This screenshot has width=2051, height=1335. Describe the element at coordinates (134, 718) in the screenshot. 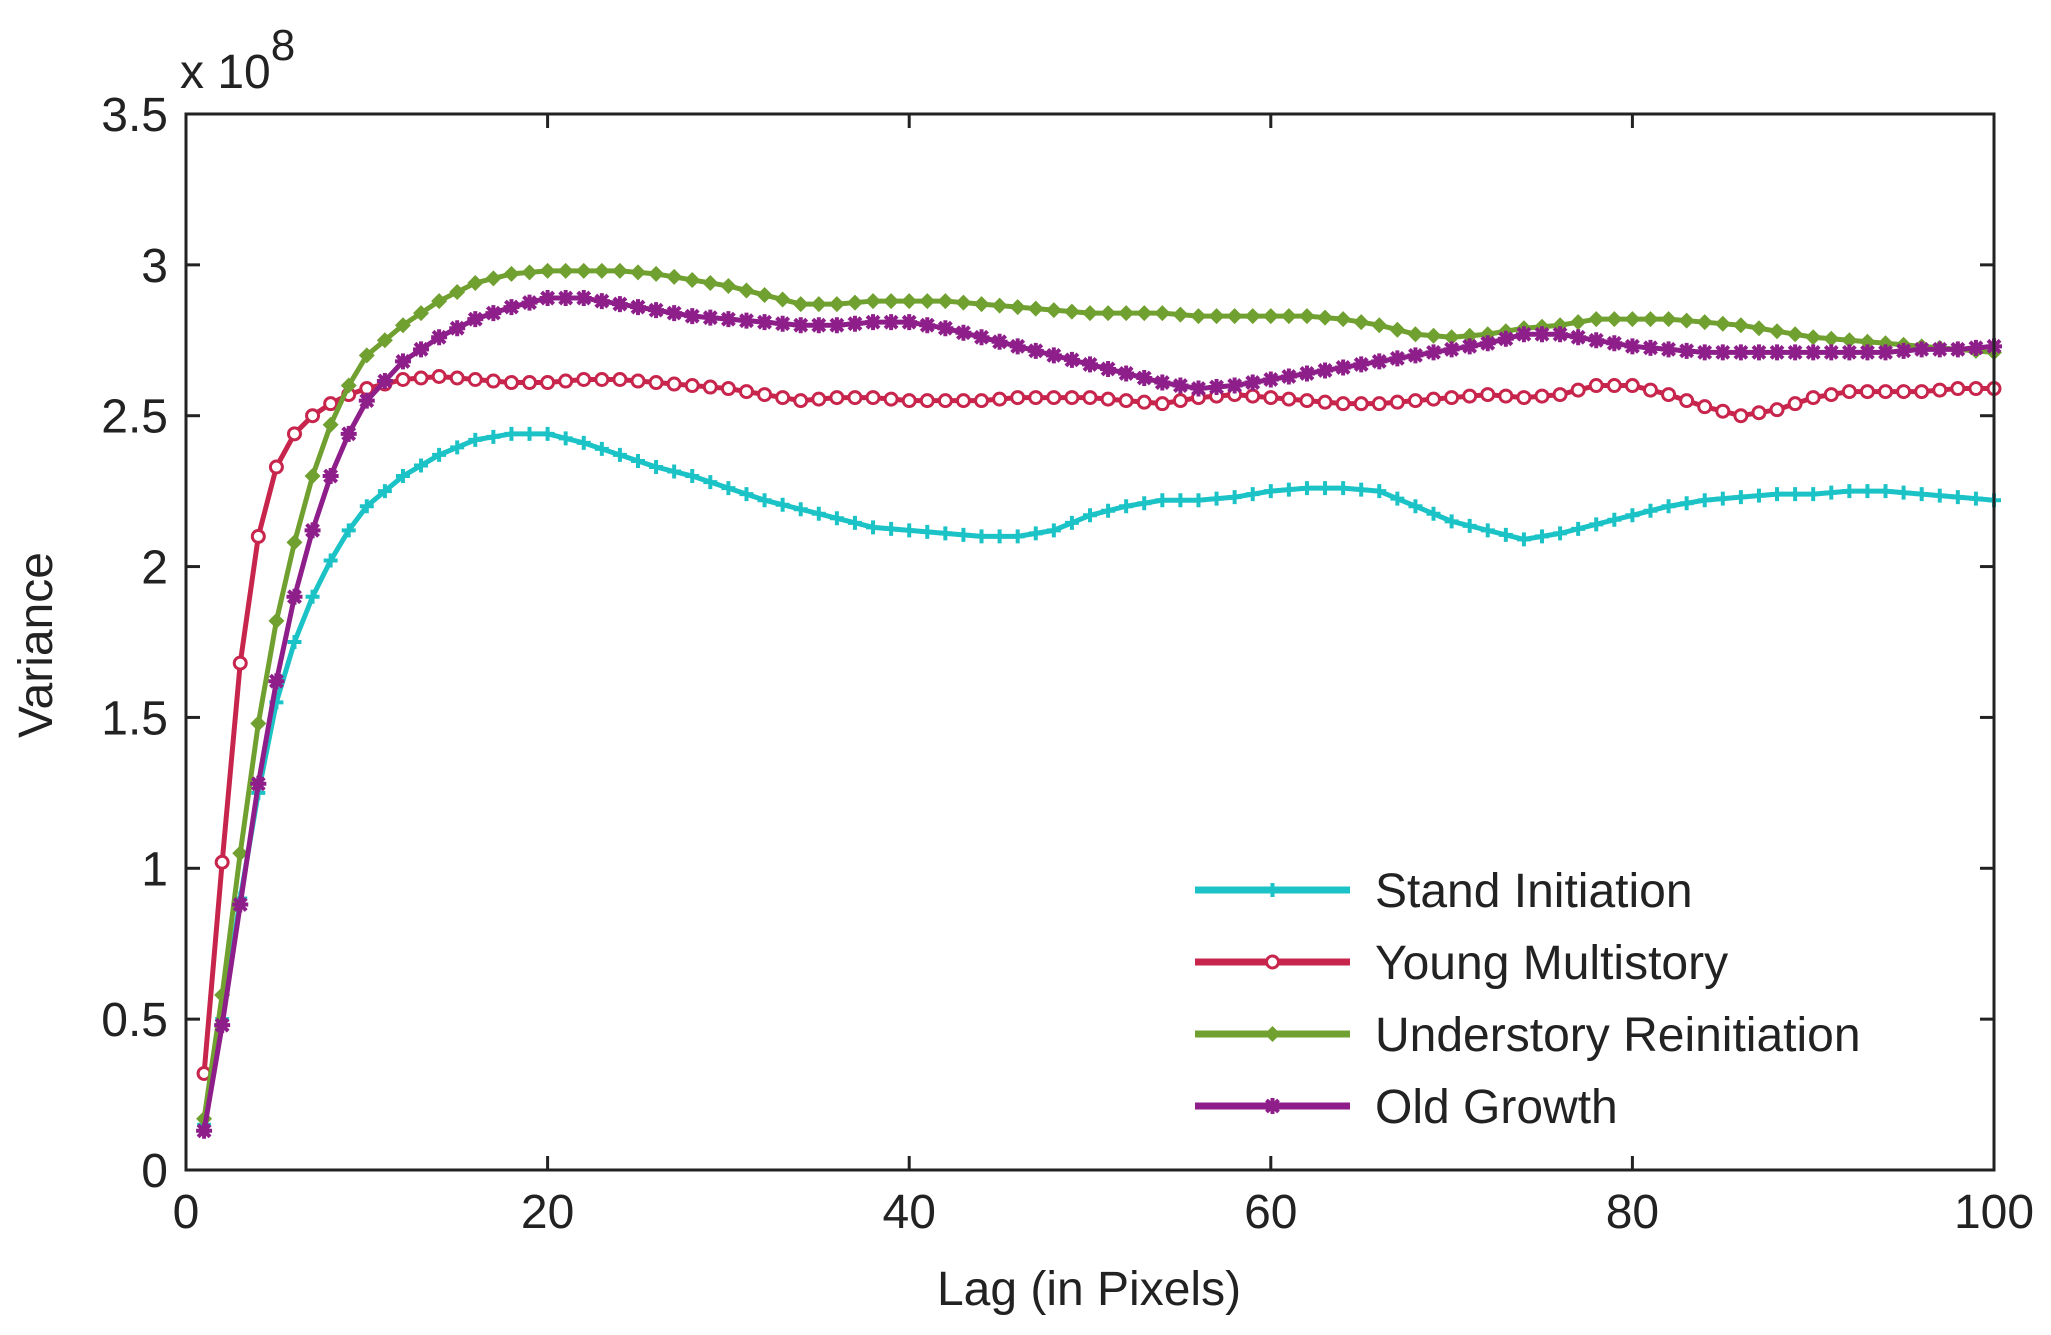

I see `y-tick-label: 1.5` at that location.